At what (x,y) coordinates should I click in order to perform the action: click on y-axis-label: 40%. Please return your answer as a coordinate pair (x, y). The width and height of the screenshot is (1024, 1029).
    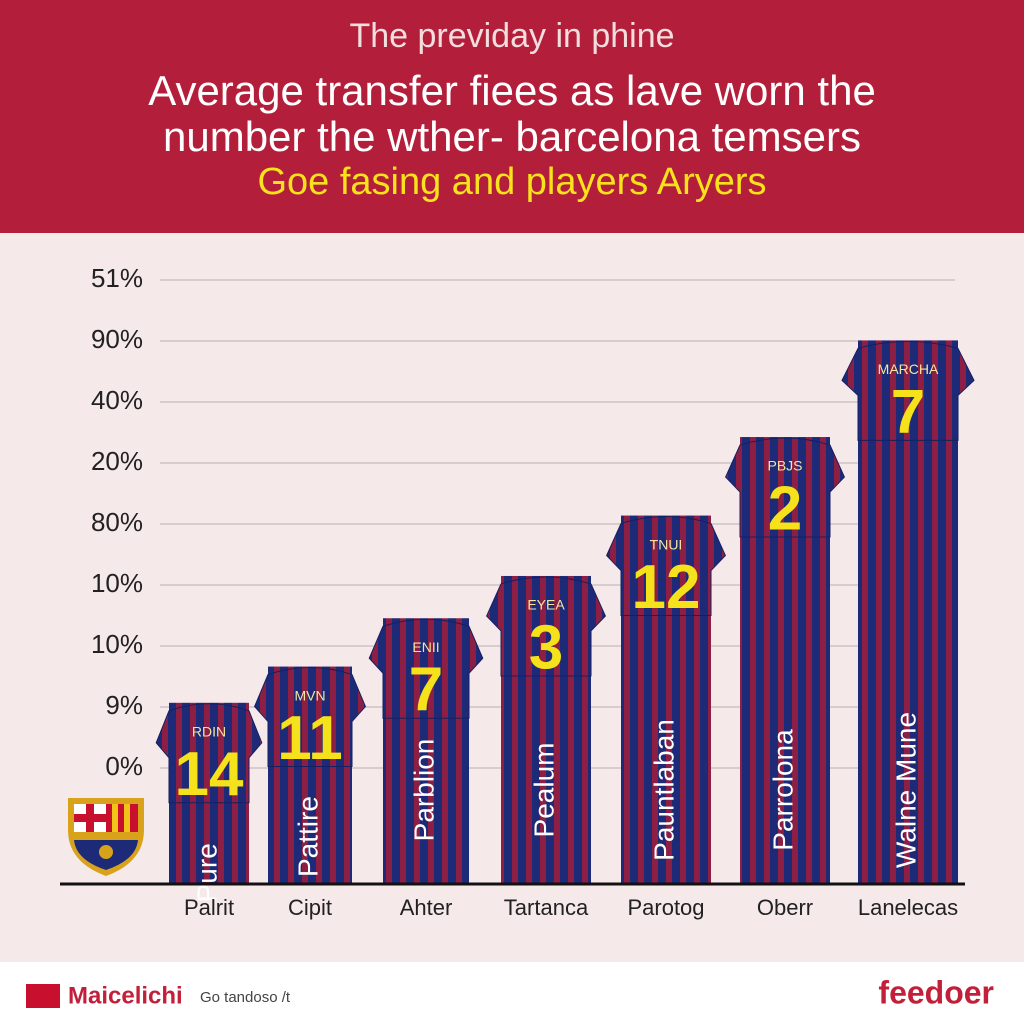
    Looking at the image, I should click on (117, 400).